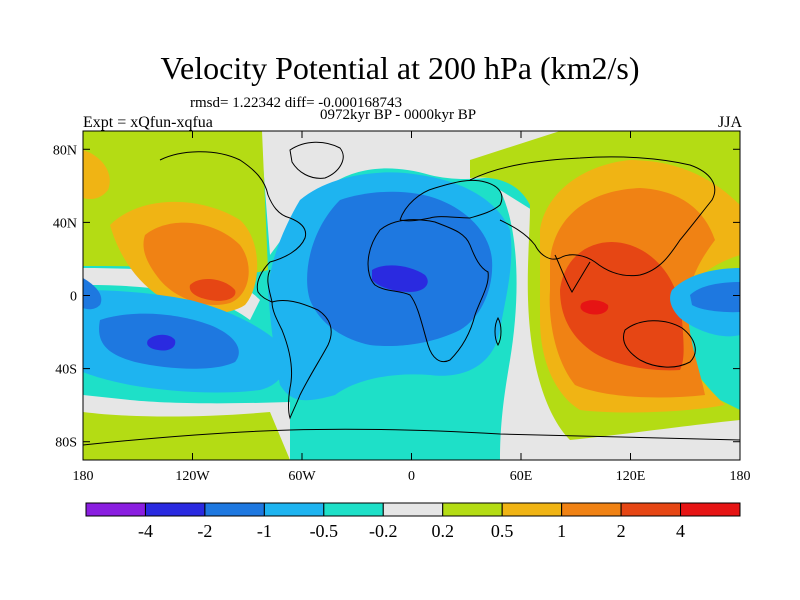 This screenshot has width=800, height=600. What do you see at coordinates (65, 223) in the screenshot?
I see `y-tick-label: 40N` at bounding box center [65, 223].